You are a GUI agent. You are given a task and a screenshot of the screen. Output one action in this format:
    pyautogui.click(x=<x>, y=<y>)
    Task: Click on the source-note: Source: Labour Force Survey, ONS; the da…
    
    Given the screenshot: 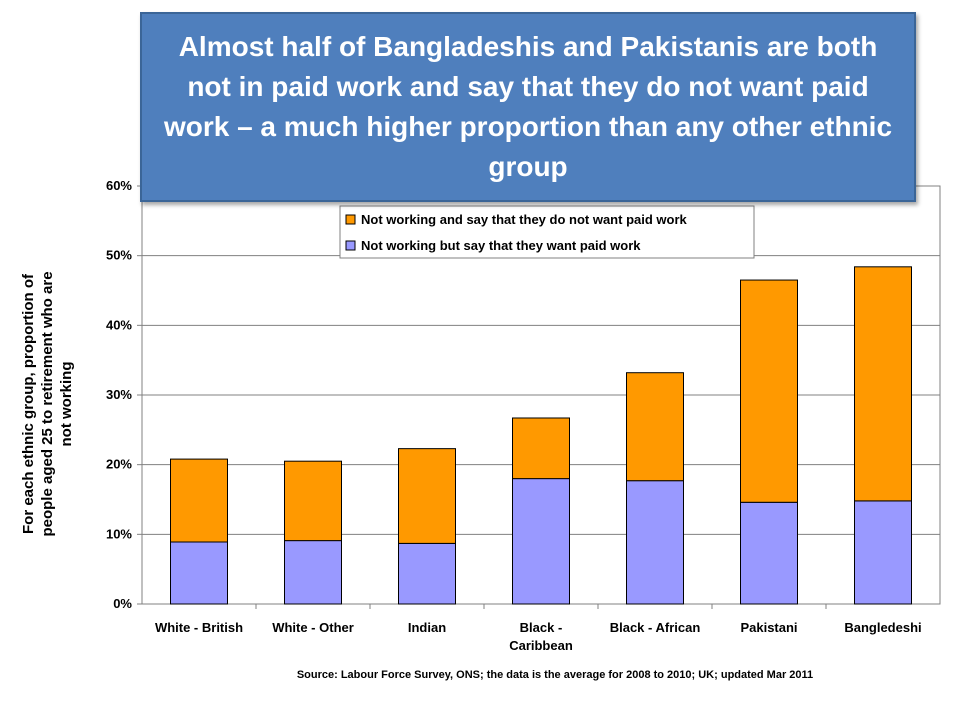 What is the action you would take?
    pyautogui.click(x=555, y=675)
    